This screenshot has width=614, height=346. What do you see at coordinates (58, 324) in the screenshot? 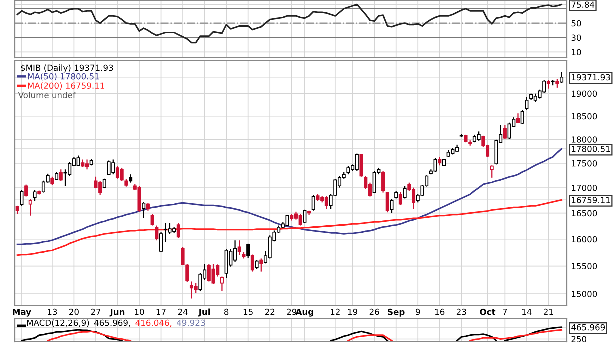
I see `chart-title: MACD(12,26,9)` at bounding box center [58, 324].